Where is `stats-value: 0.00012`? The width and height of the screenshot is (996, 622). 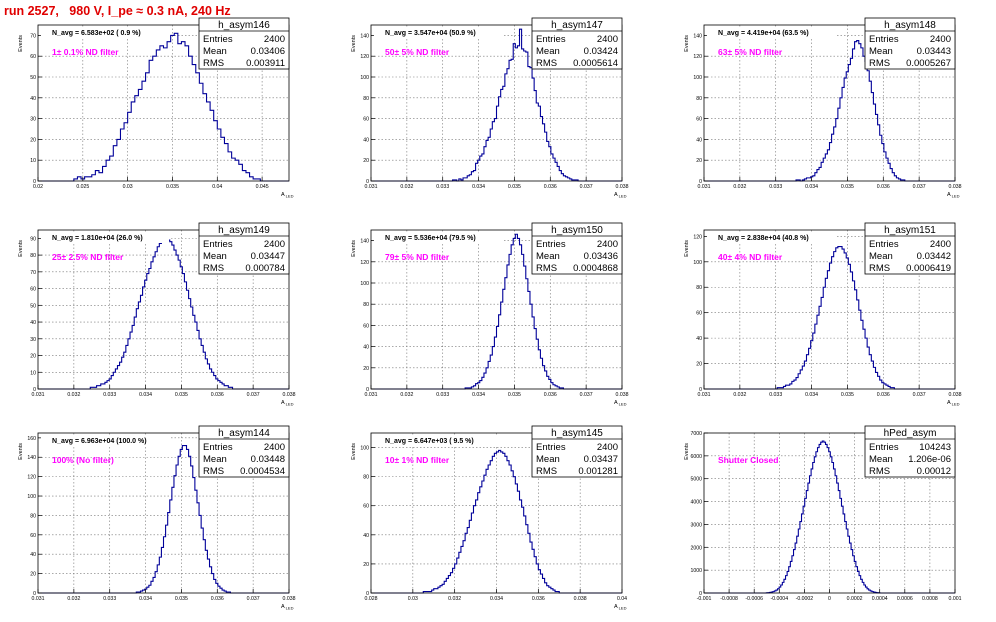 stats-value: 0.00012 is located at coordinates (934, 471).